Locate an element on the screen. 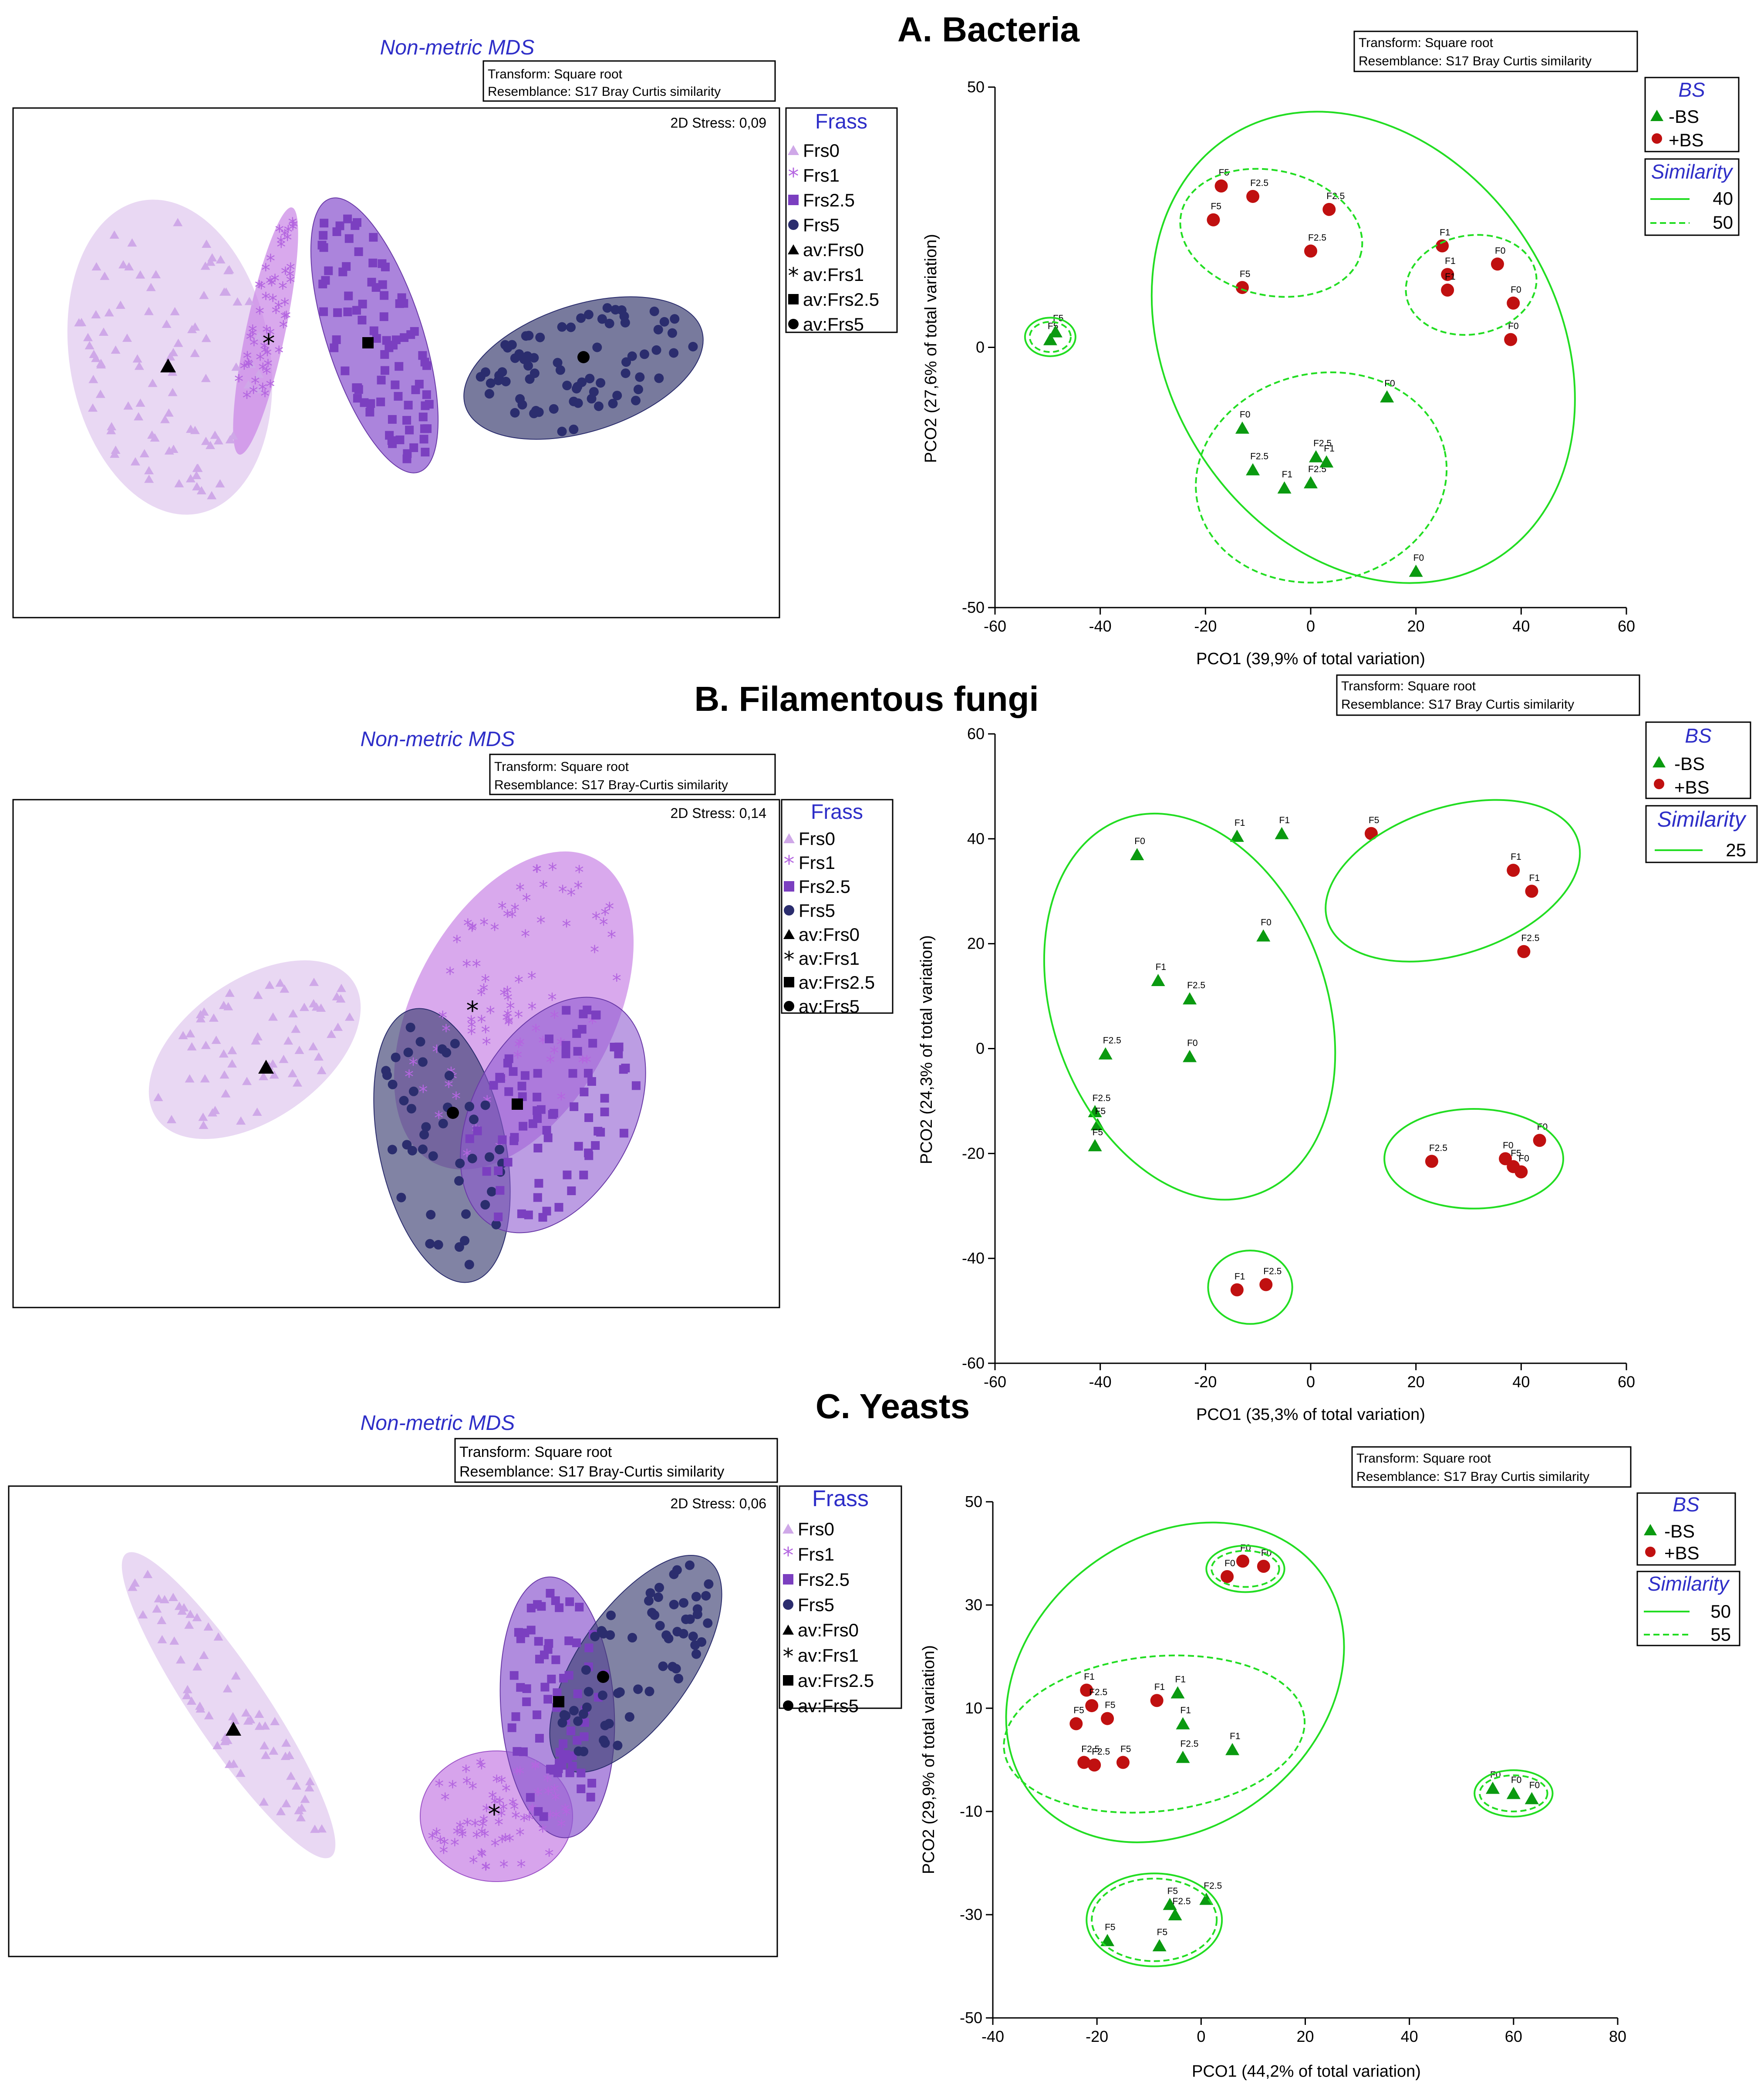 The image size is (1764, 2095). nmds-info-box-a is located at coordinates (629, 81).